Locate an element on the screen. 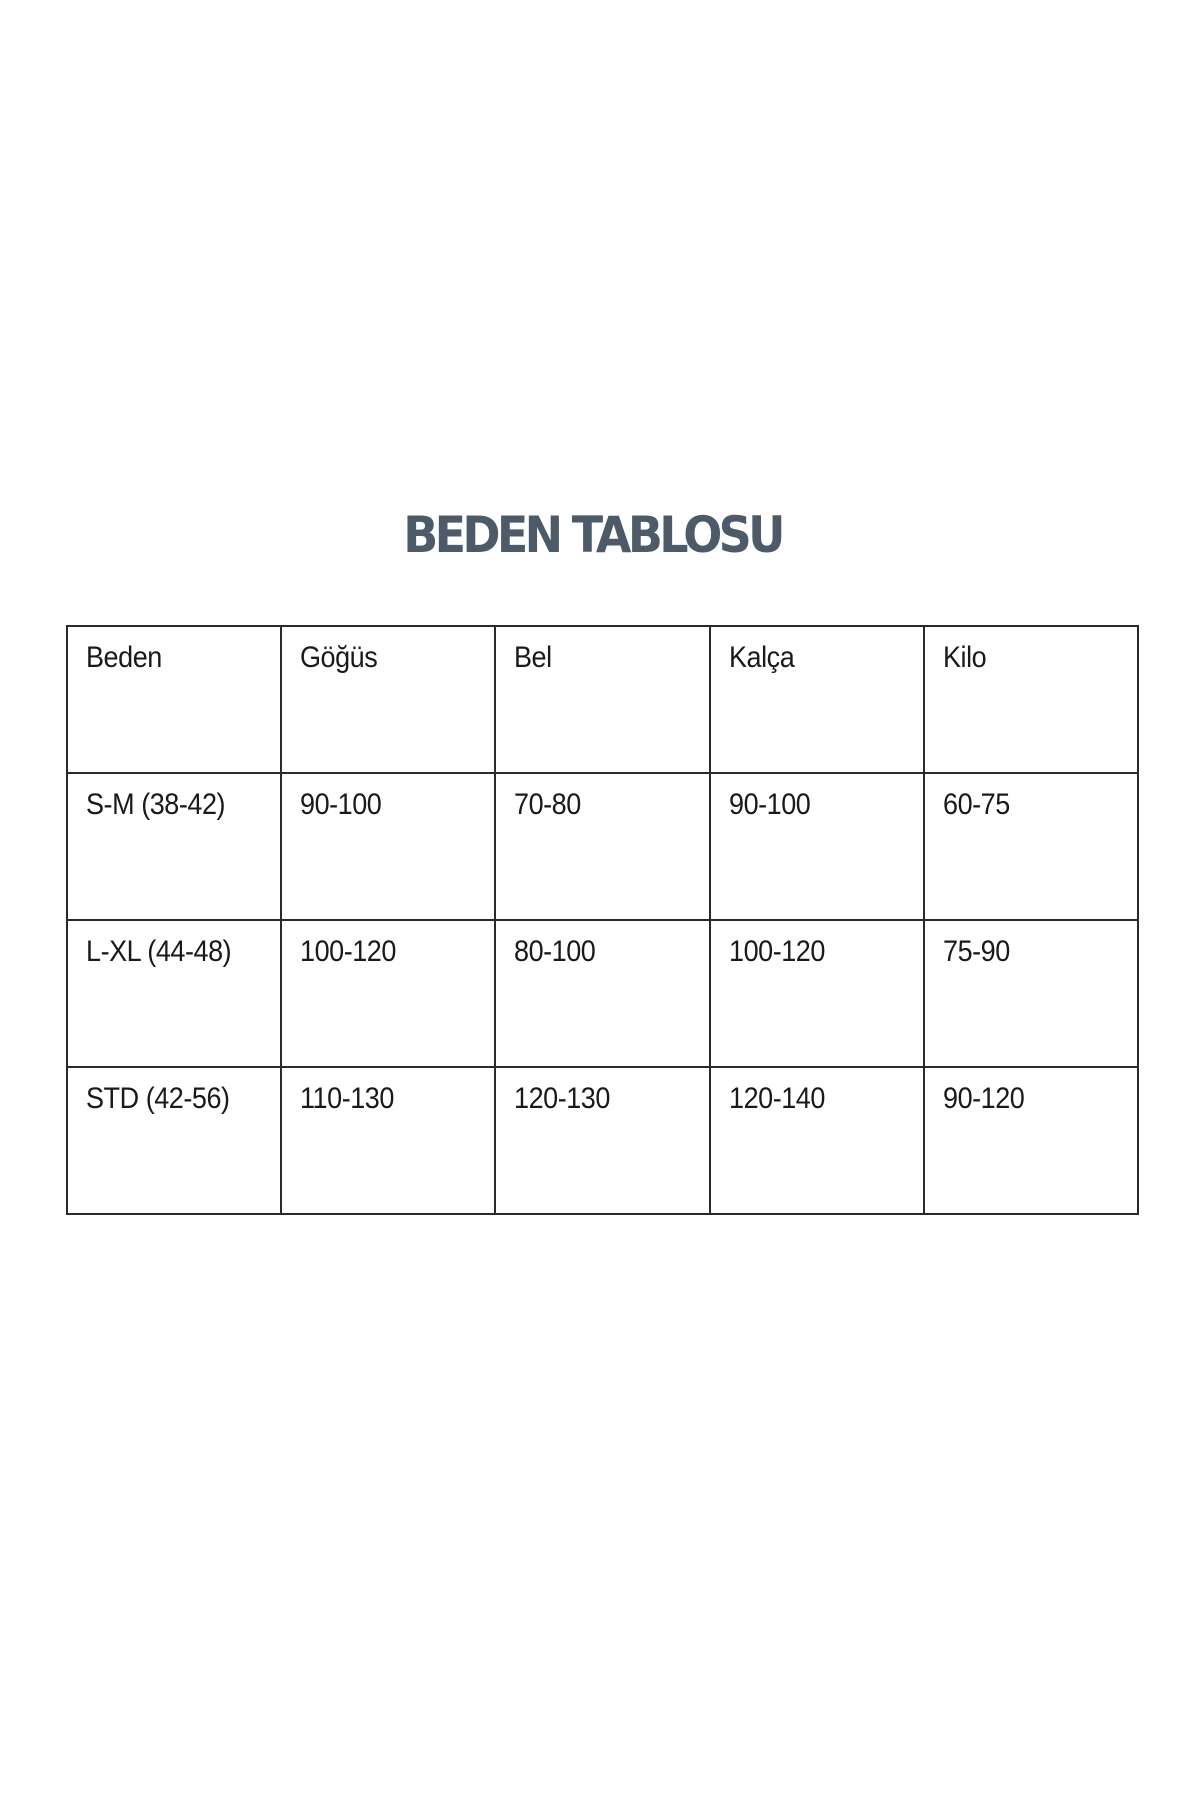  table-row: S-M (38-42) 90-100 70-80 90-100 60-75 is located at coordinates (602, 846).